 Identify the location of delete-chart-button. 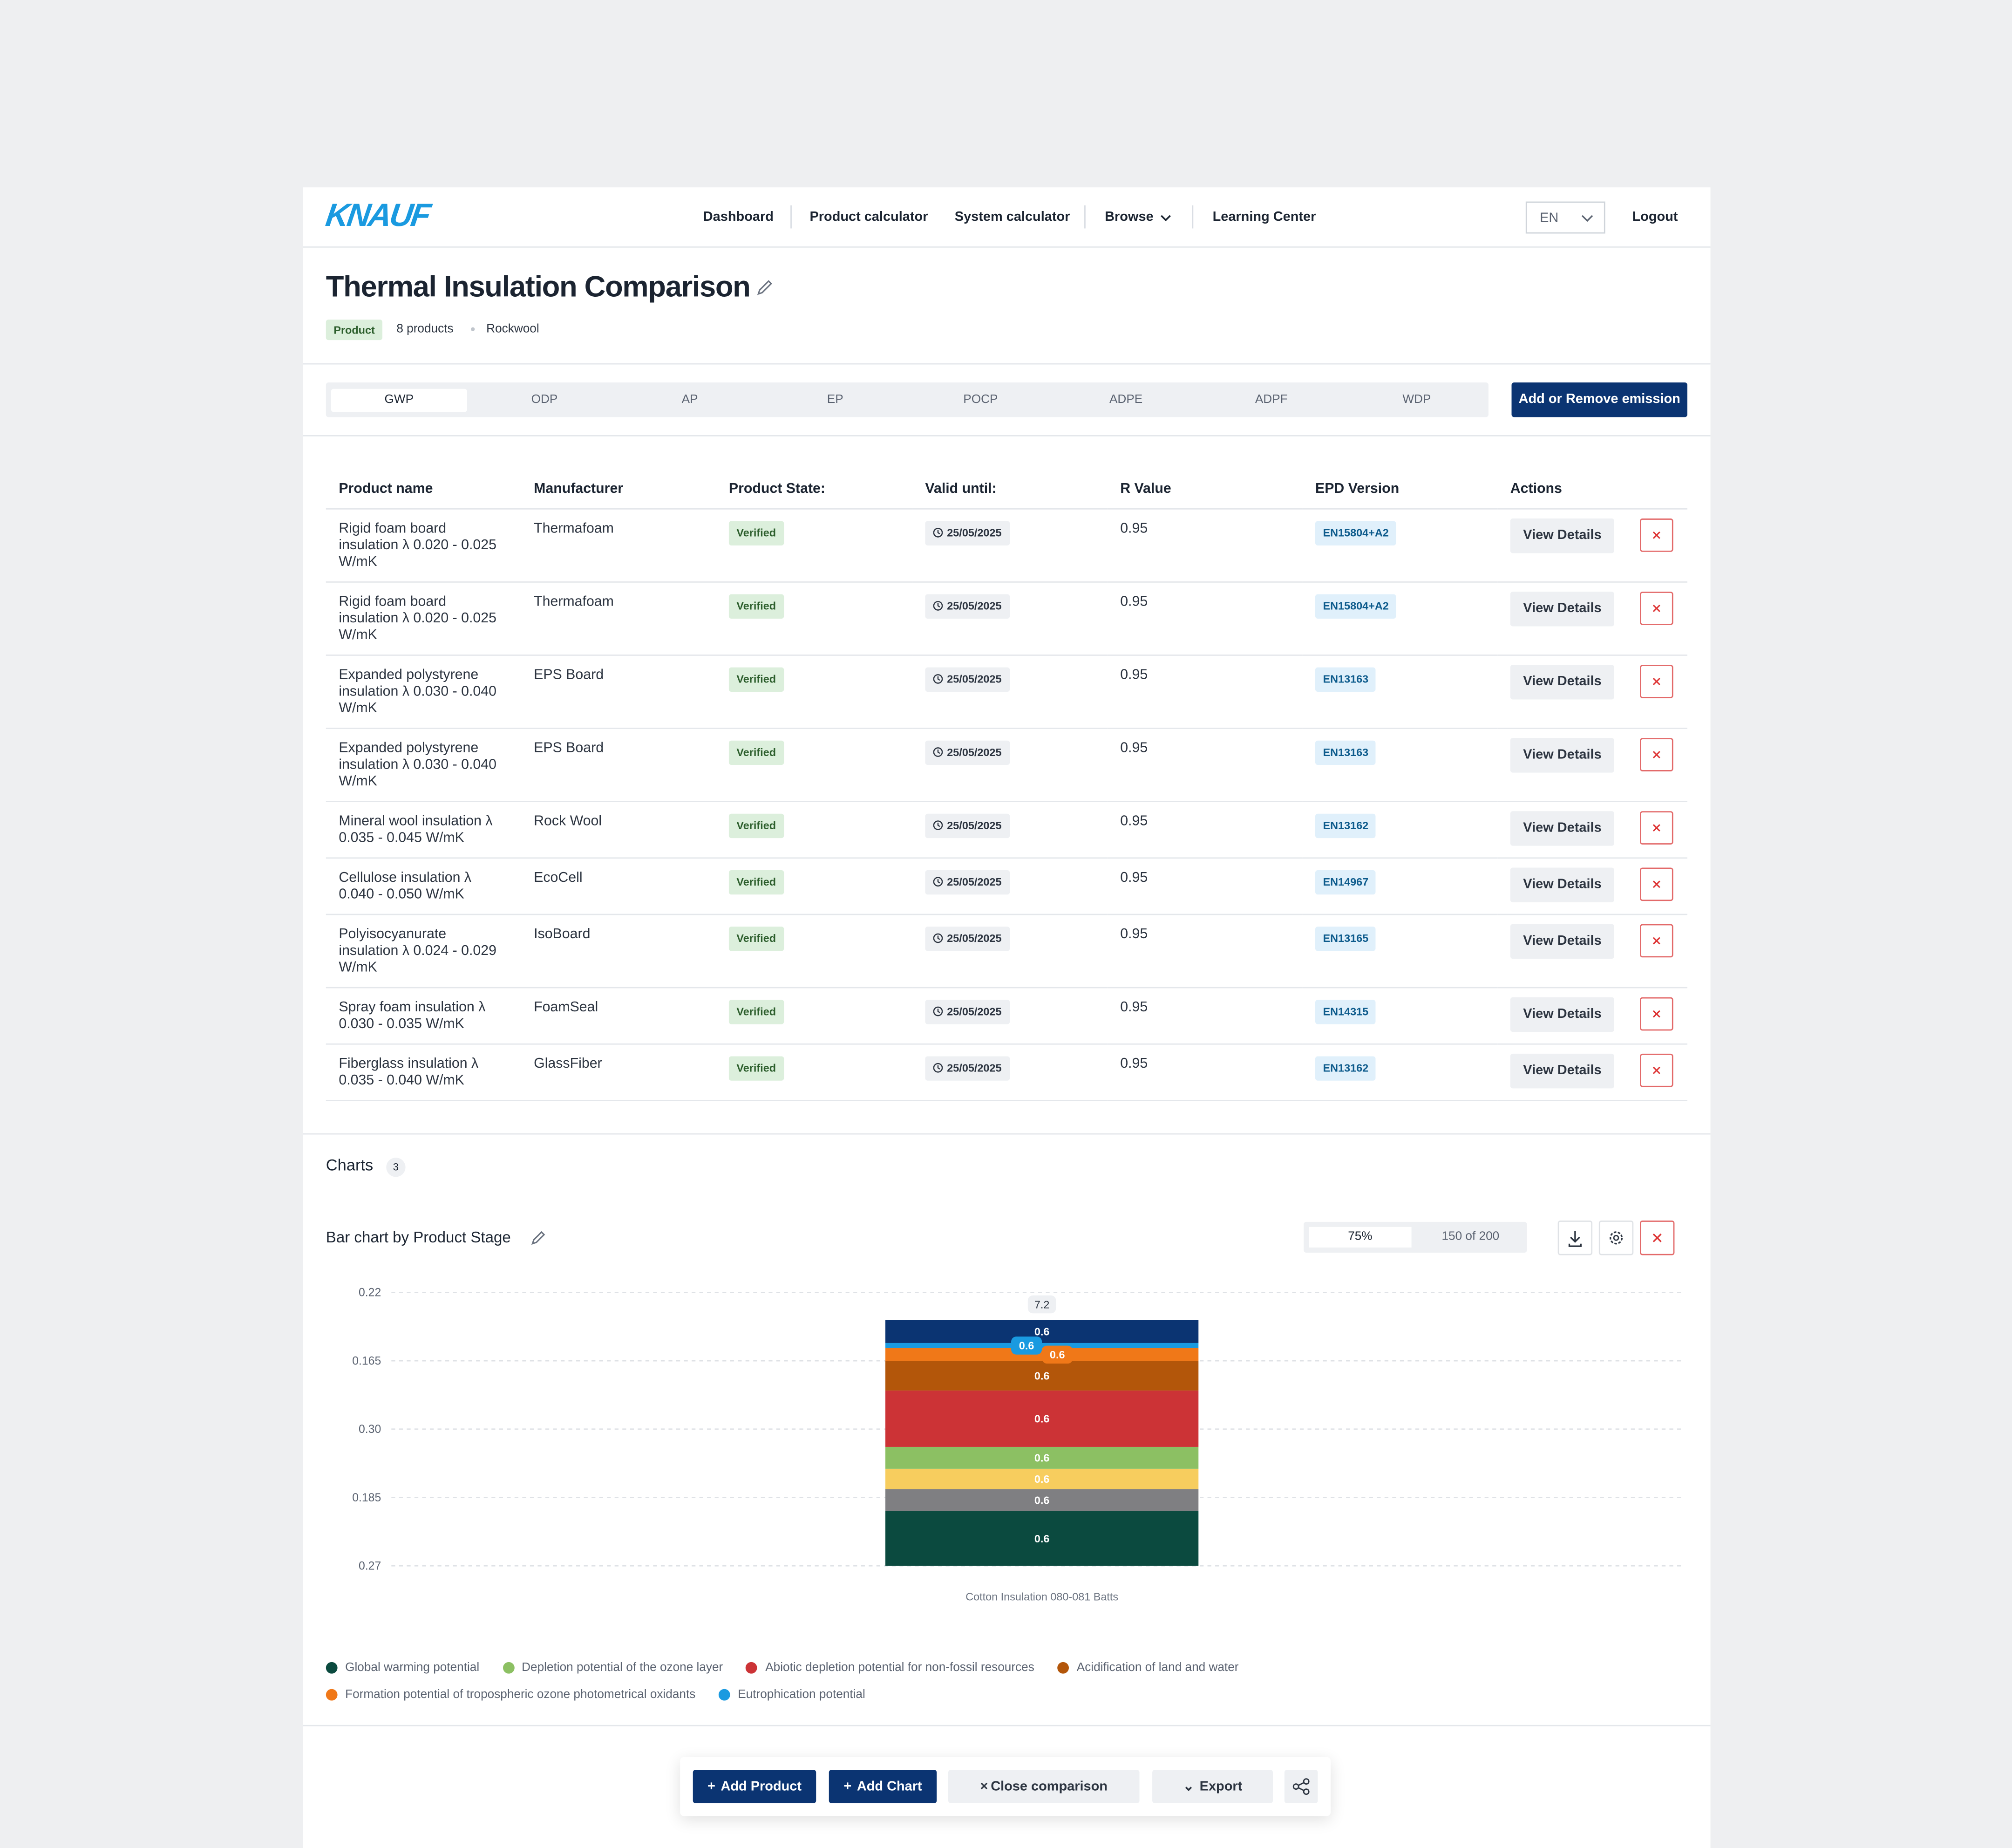
(1657, 1238).